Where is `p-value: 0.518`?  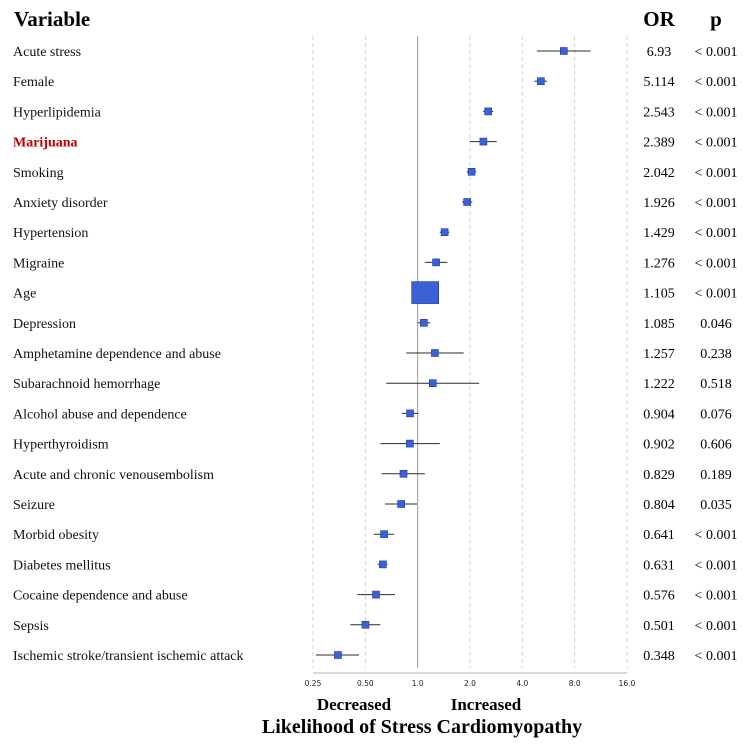
p-value: 0.518 is located at coordinates (716, 384).